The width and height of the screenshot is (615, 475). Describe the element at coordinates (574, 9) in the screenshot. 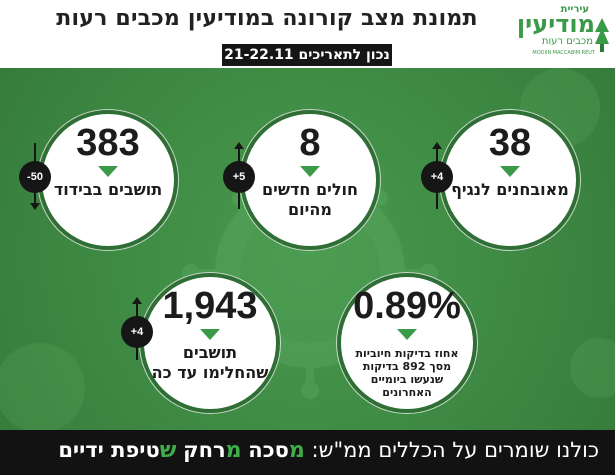

I see `logo-top-text: עיריית` at that location.